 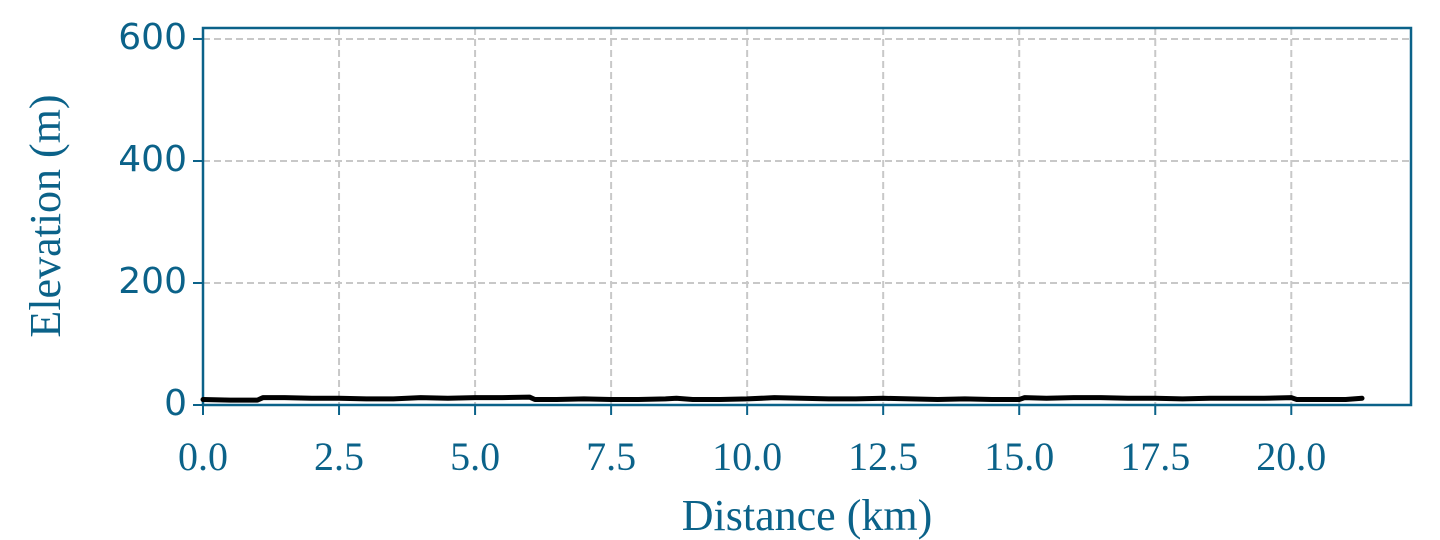 I want to click on y-tick-label: 600, so click(x=152, y=37).